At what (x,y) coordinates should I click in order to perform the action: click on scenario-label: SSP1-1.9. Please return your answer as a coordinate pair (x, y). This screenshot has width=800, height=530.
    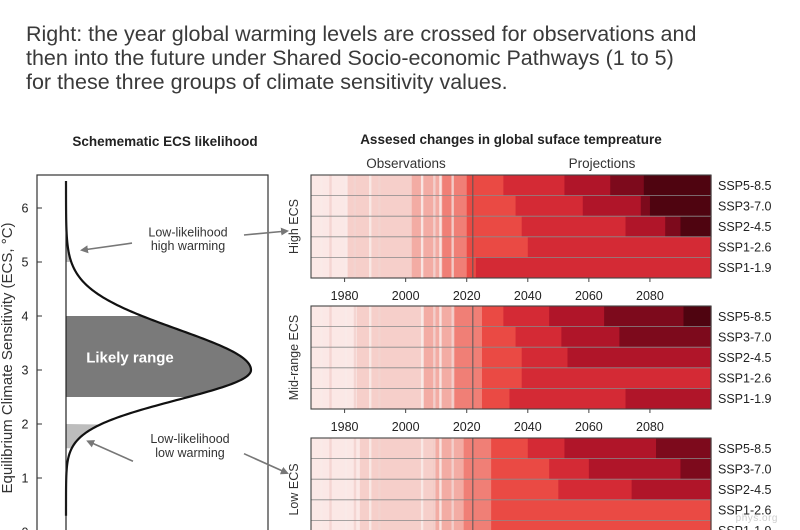
    Looking at the image, I should click on (745, 268).